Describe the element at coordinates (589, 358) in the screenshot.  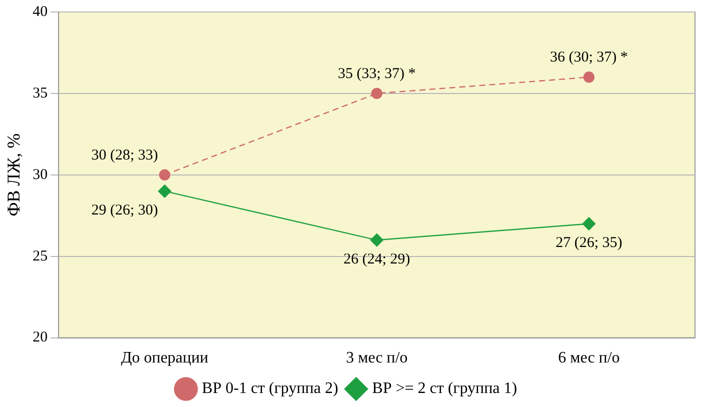
I see `x-tick-label: 6 мес п/о` at that location.